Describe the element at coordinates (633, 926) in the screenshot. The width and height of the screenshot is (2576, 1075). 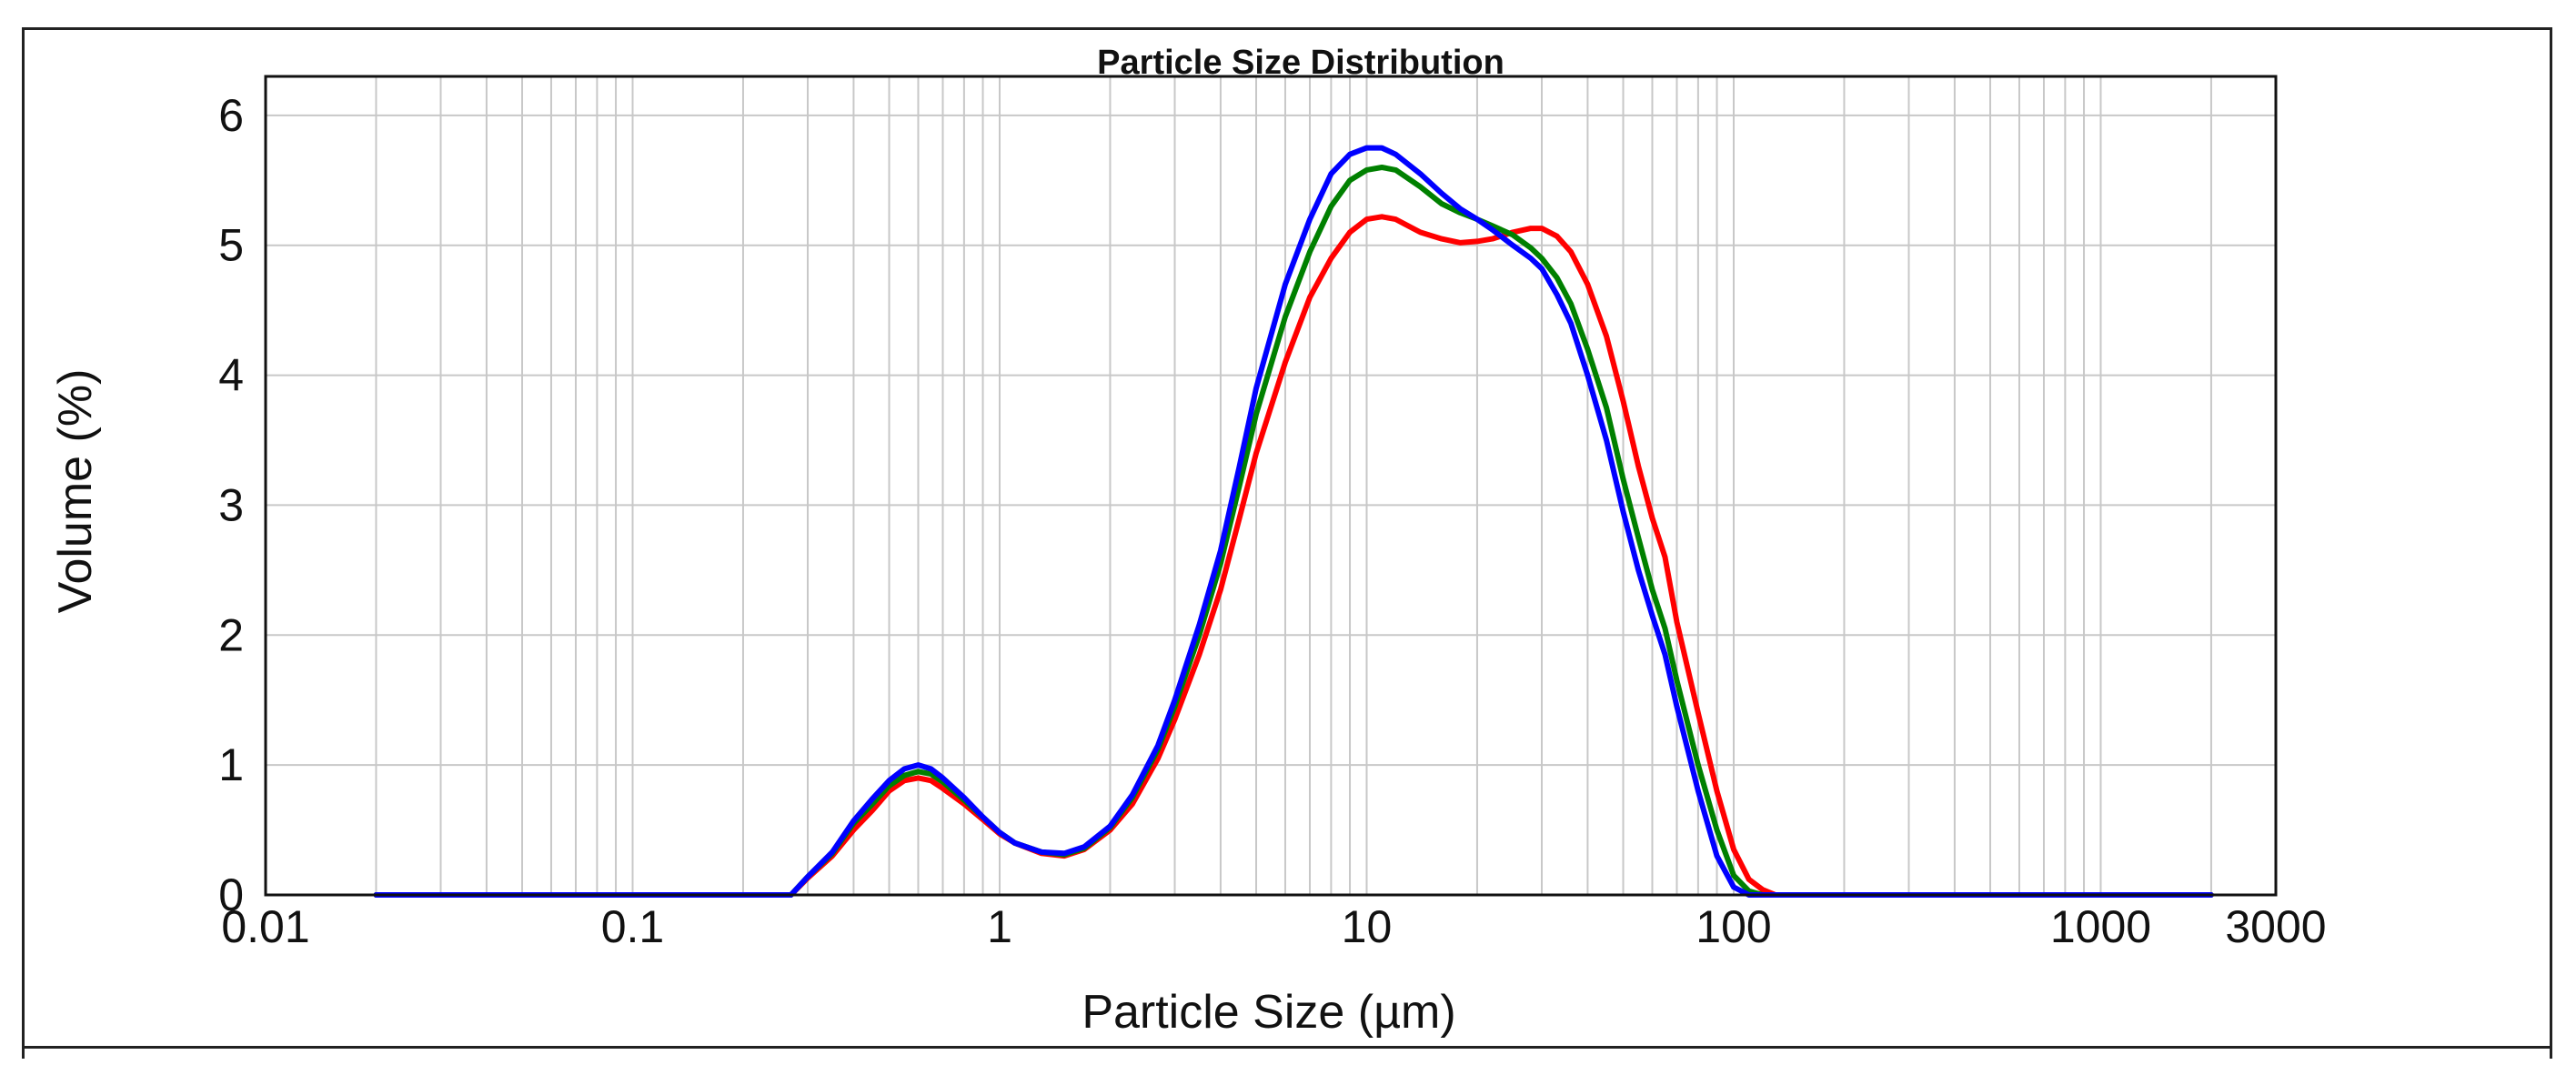
I see `x-tick-label: 0.1` at that location.